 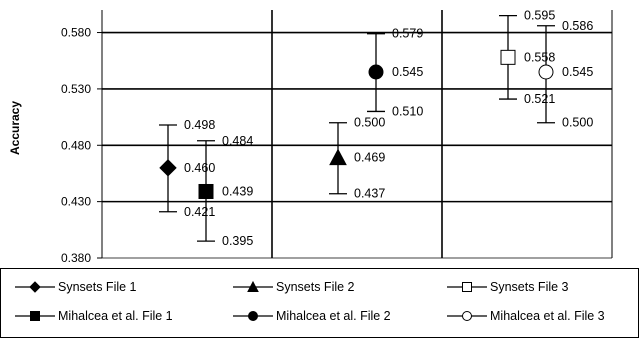 What do you see at coordinates (237, 141) in the screenshot?
I see `data-label-upper: 0.484` at bounding box center [237, 141].